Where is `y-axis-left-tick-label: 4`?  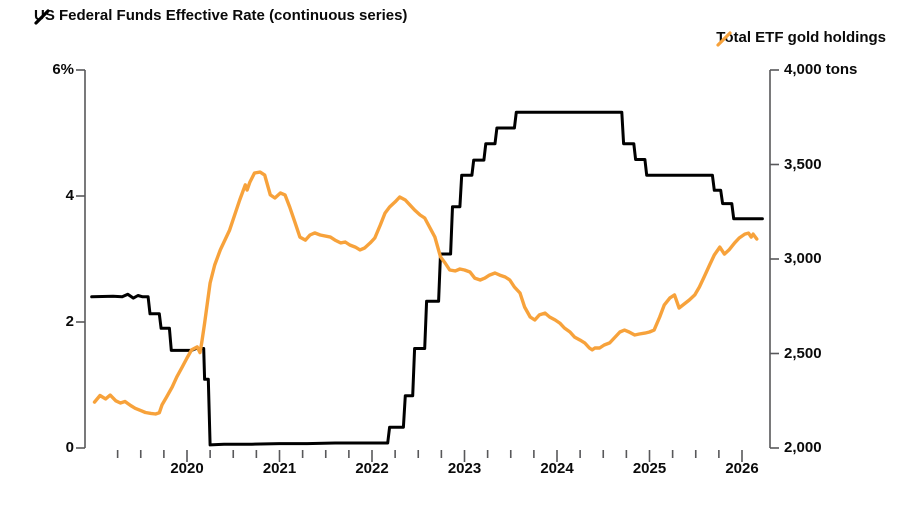
y-axis-left-tick-label: 4 is located at coordinates (69, 195).